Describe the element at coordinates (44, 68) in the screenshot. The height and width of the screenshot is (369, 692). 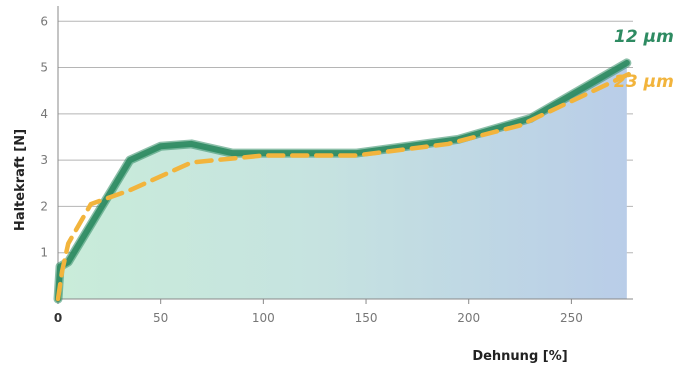
I see `y-tick-label: 5` at that location.